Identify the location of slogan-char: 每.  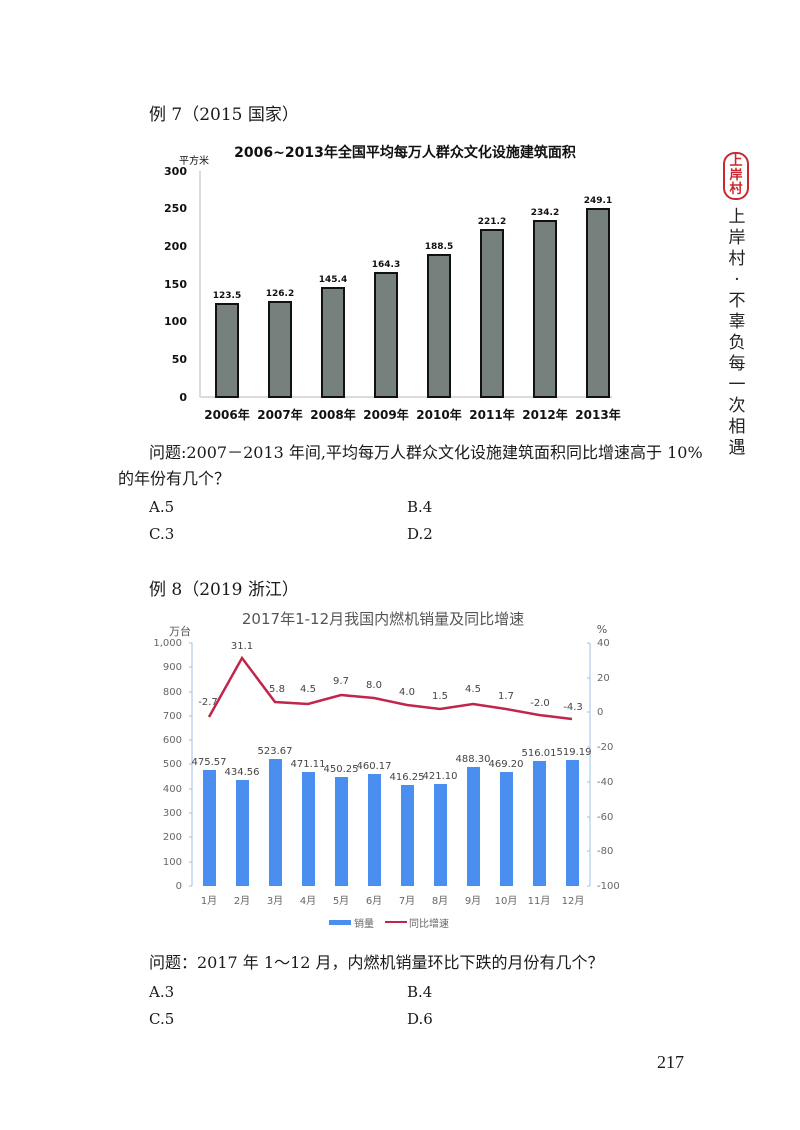
(737, 364).